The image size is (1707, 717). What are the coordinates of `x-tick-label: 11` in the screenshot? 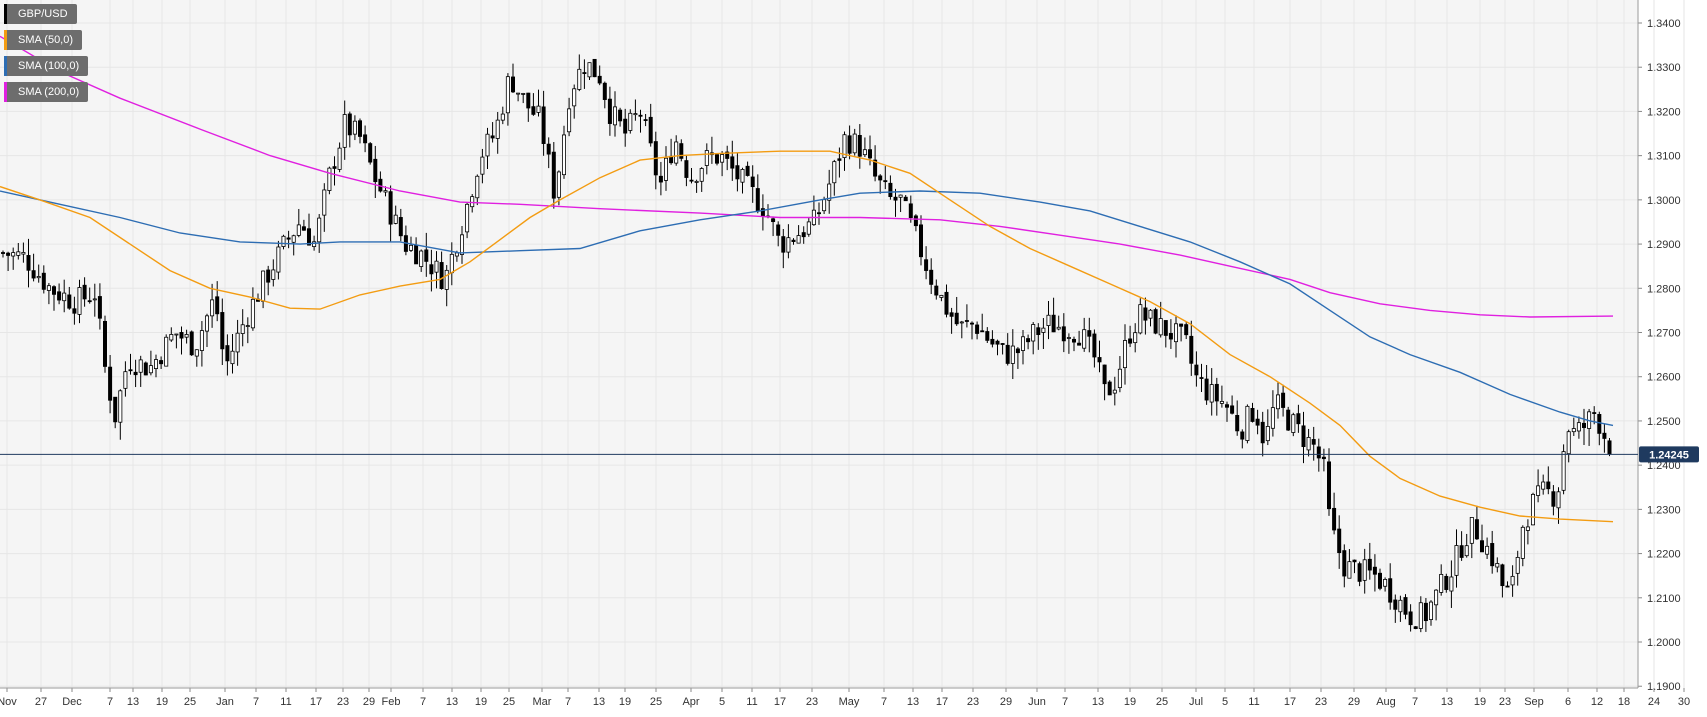 It's located at (1253, 702).